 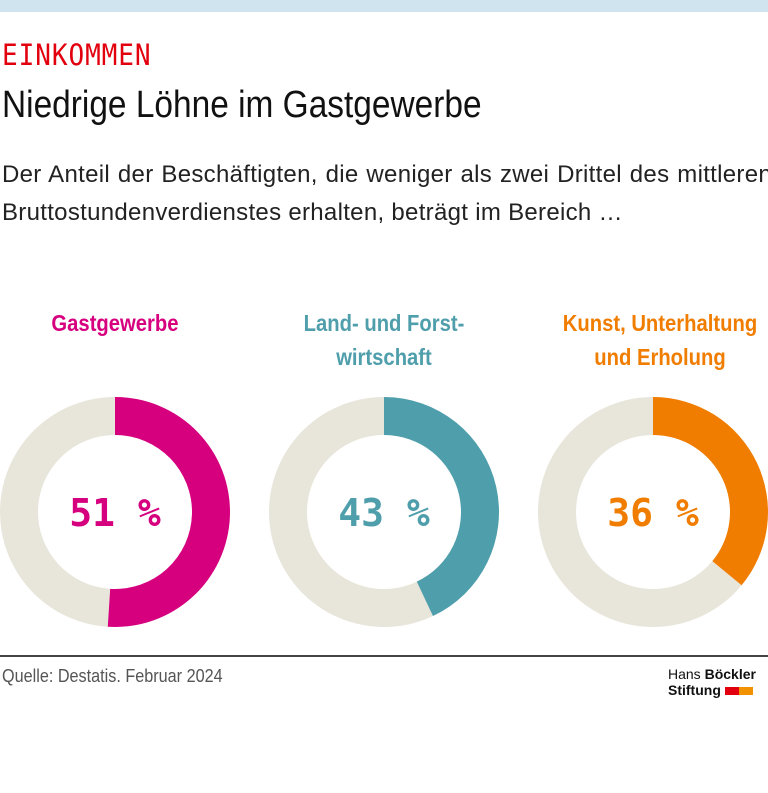 What do you see at coordinates (115, 513) in the screenshot?
I see `donut-value-label: 51 %` at bounding box center [115, 513].